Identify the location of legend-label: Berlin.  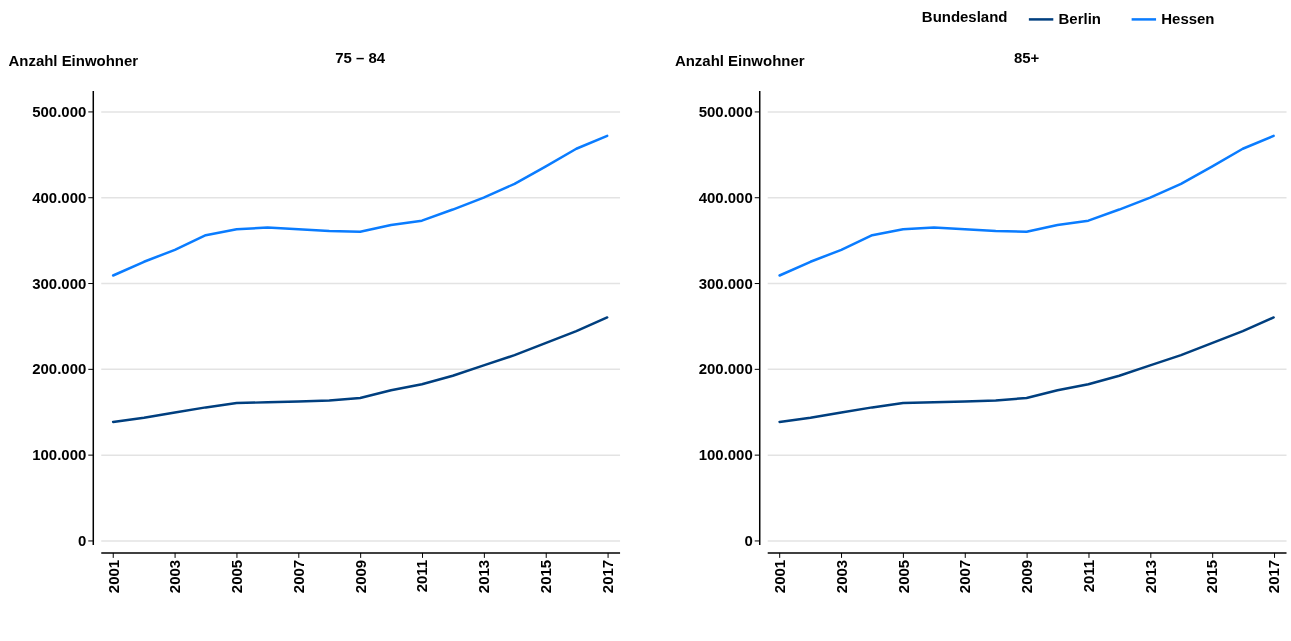
(1079, 19).